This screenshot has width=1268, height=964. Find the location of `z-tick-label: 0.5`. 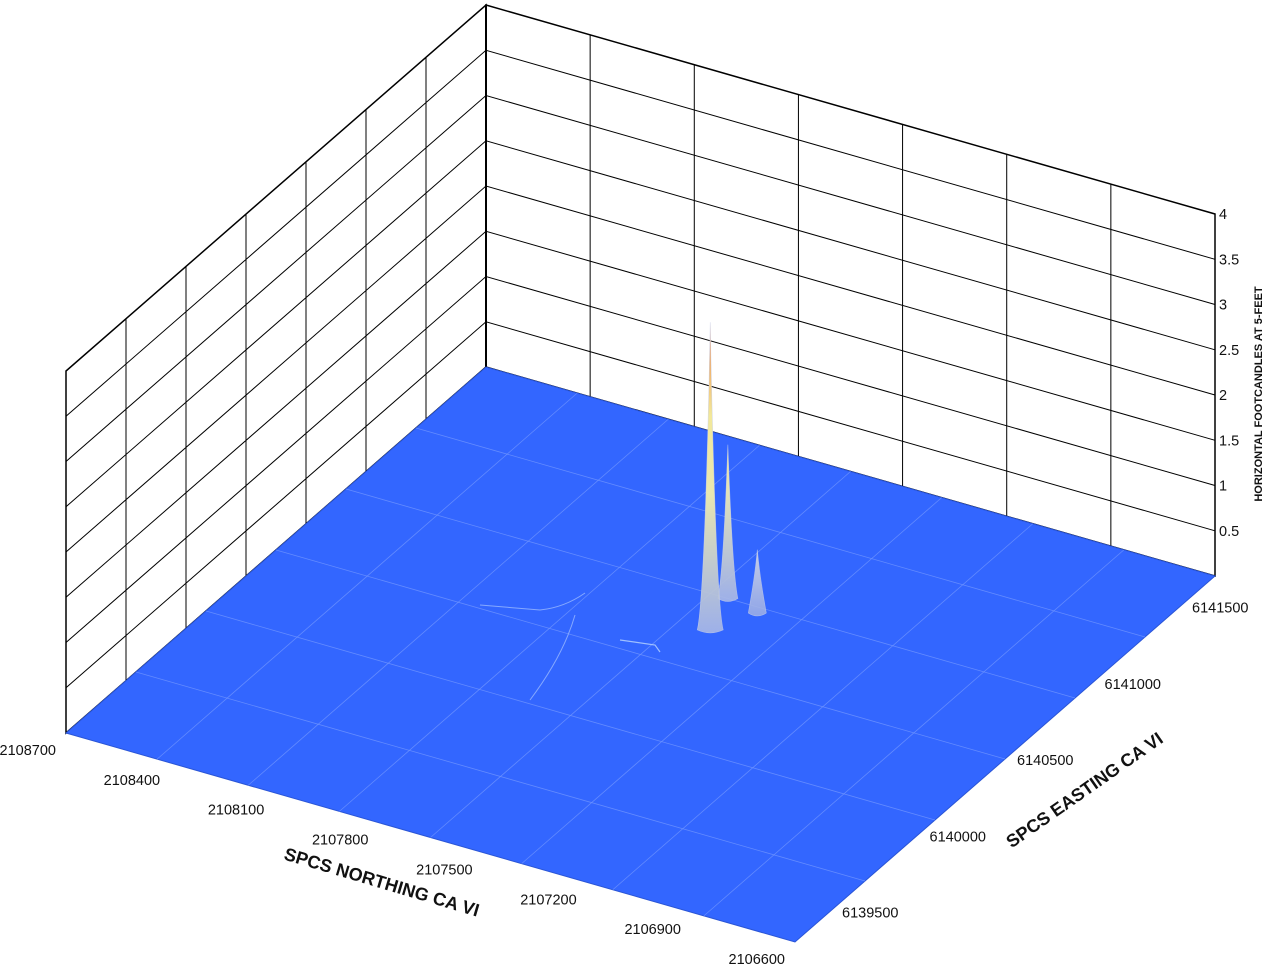

z-tick-label: 0.5 is located at coordinates (1229, 532).